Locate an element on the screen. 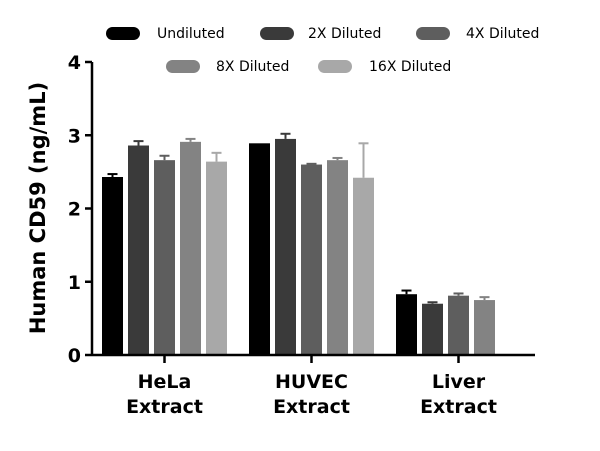 Image resolution: width=600 pixels, height=451 pixels. y-axis-label: Human CD59 (ng/mL) is located at coordinates (38, 208).